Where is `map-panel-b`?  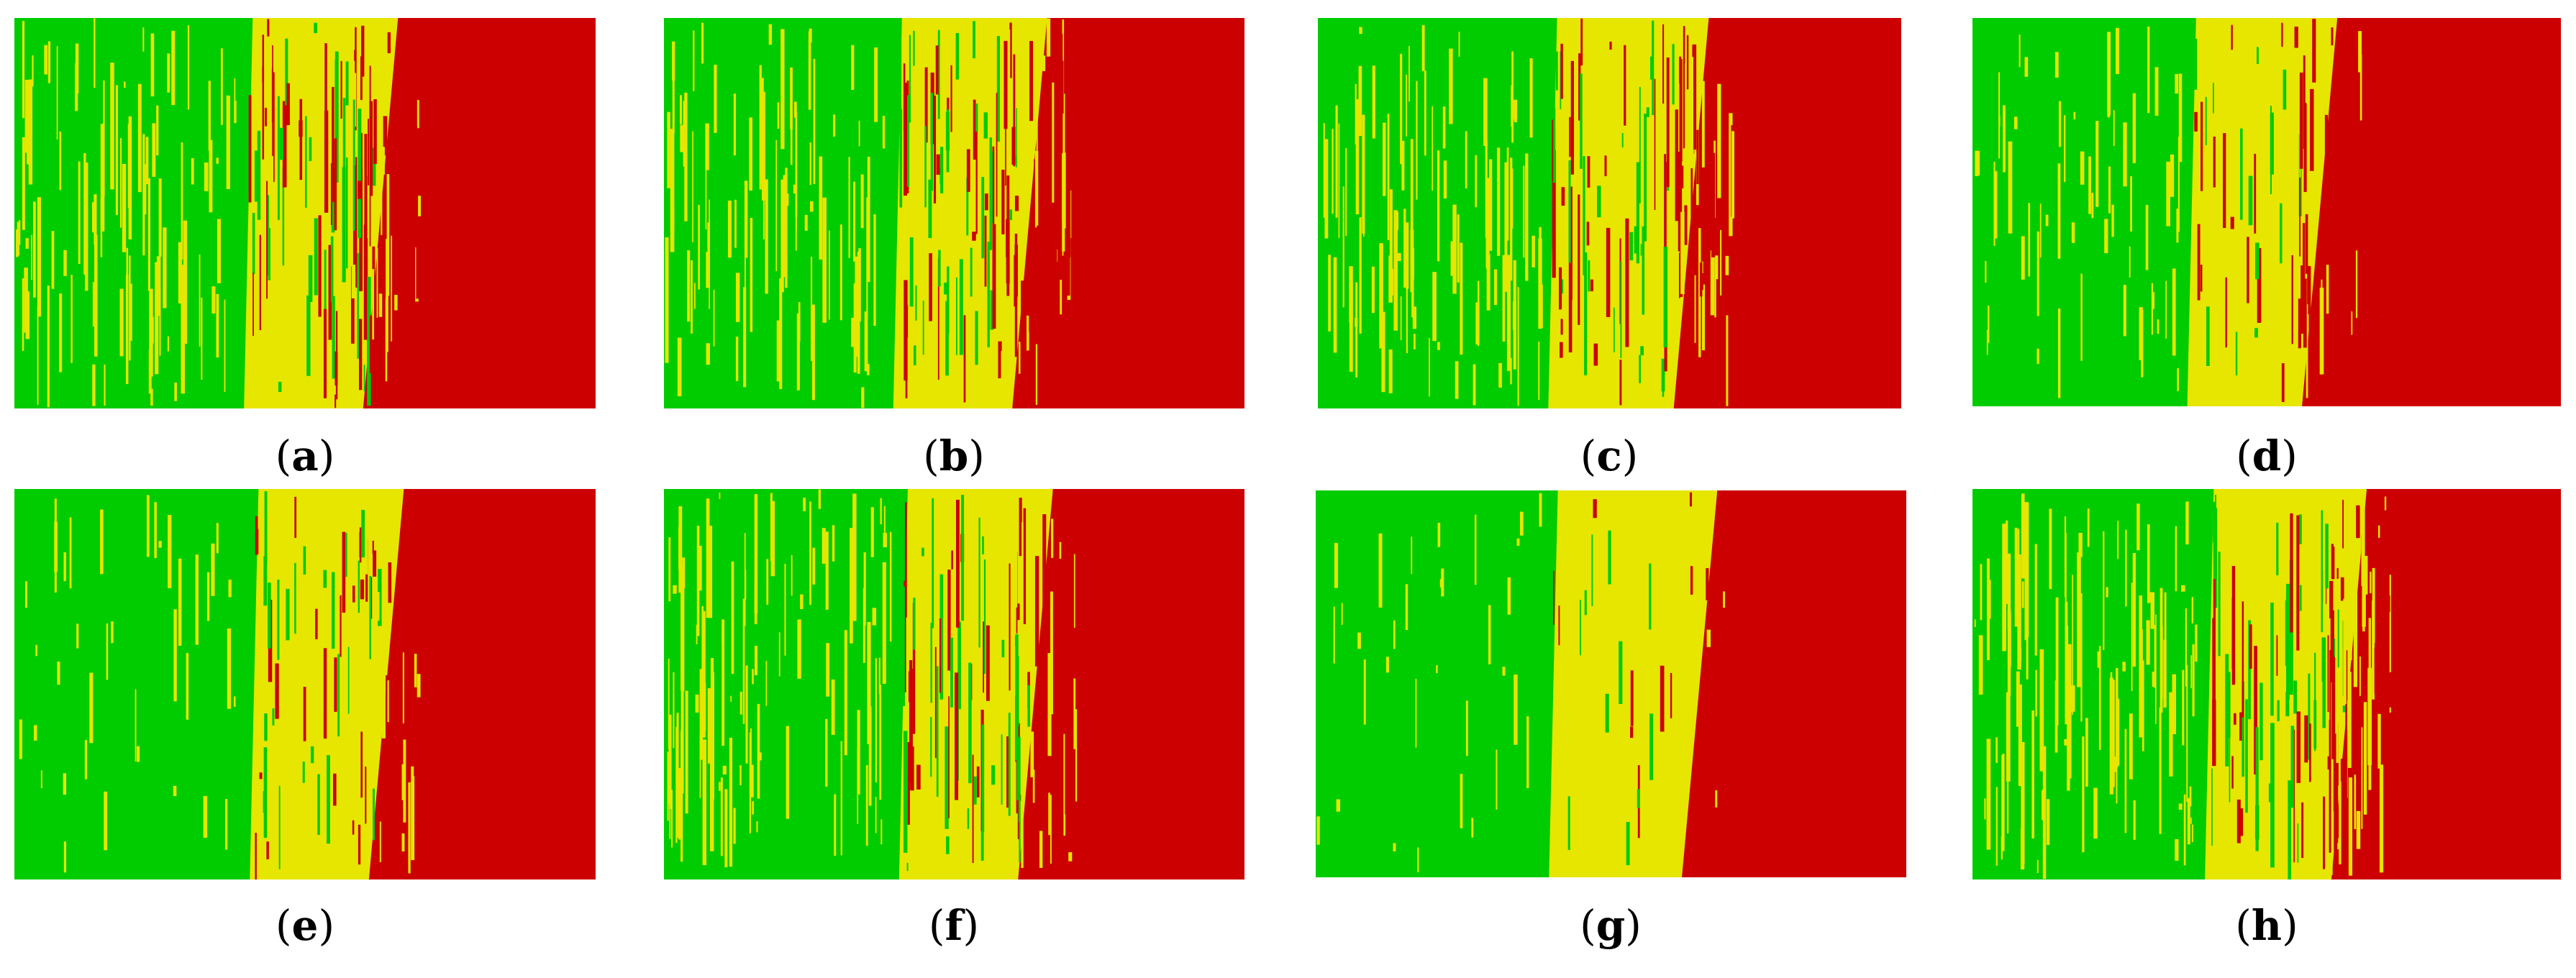 map-panel-b is located at coordinates (954, 213).